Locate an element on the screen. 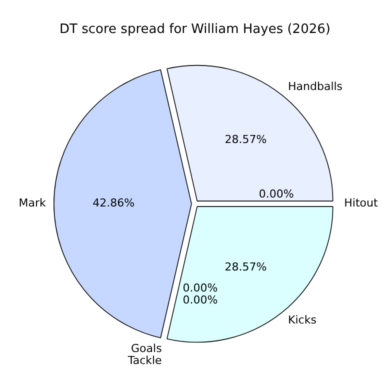 Image resolution: width=390 pixels, height=390 pixels. slice-label: Handballs is located at coordinates (315, 87).